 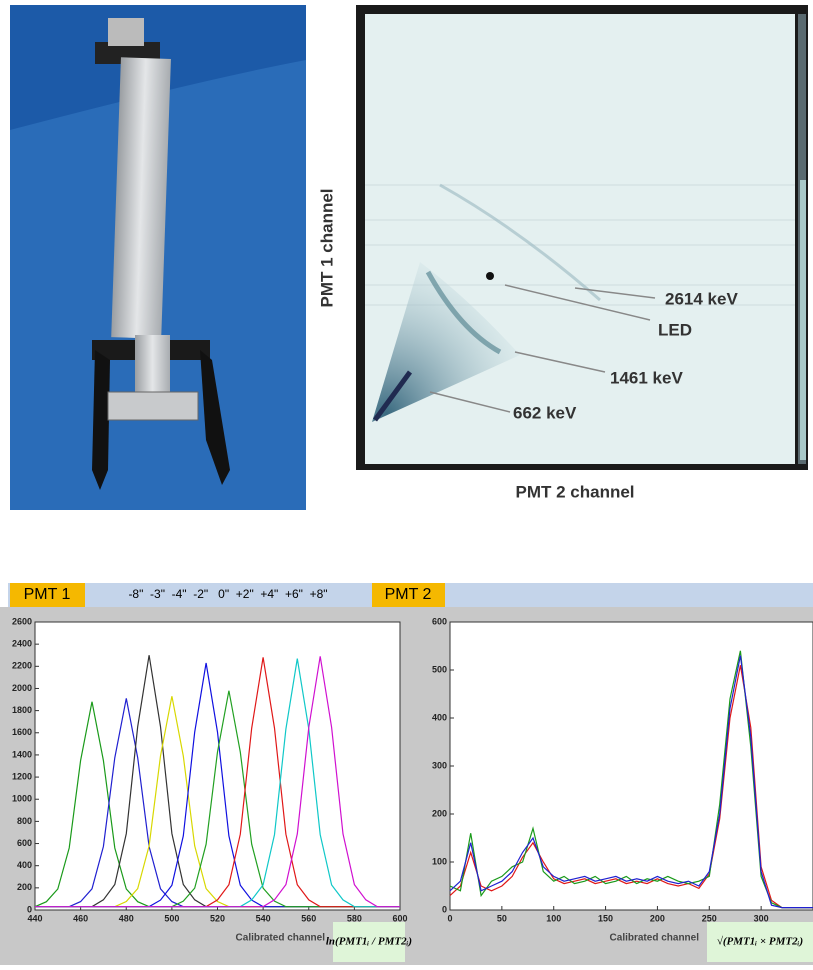 What do you see at coordinates (171, 918) in the screenshot?
I see `x-tick-label: 500` at bounding box center [171, 918].